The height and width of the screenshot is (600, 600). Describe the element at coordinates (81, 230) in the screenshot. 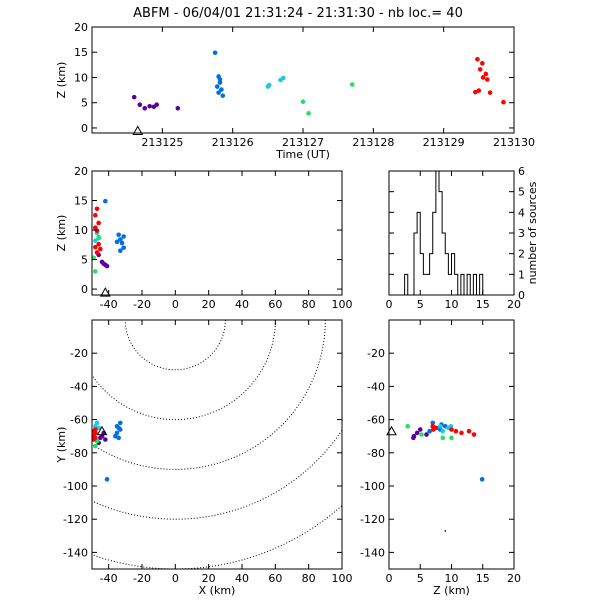

I see `y-tick-label: 10` at that location.